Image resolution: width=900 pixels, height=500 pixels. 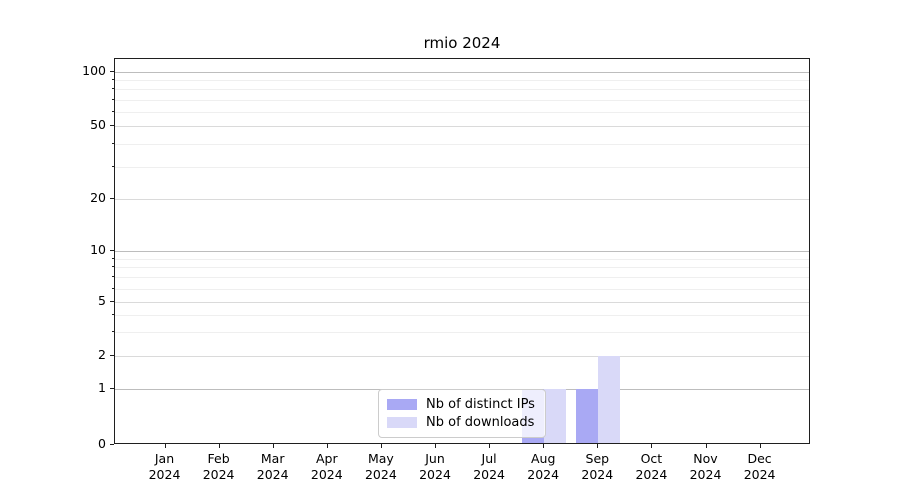 I want to click on legend-item-downloads: Nb of downloads, so click(x=466, y=422).